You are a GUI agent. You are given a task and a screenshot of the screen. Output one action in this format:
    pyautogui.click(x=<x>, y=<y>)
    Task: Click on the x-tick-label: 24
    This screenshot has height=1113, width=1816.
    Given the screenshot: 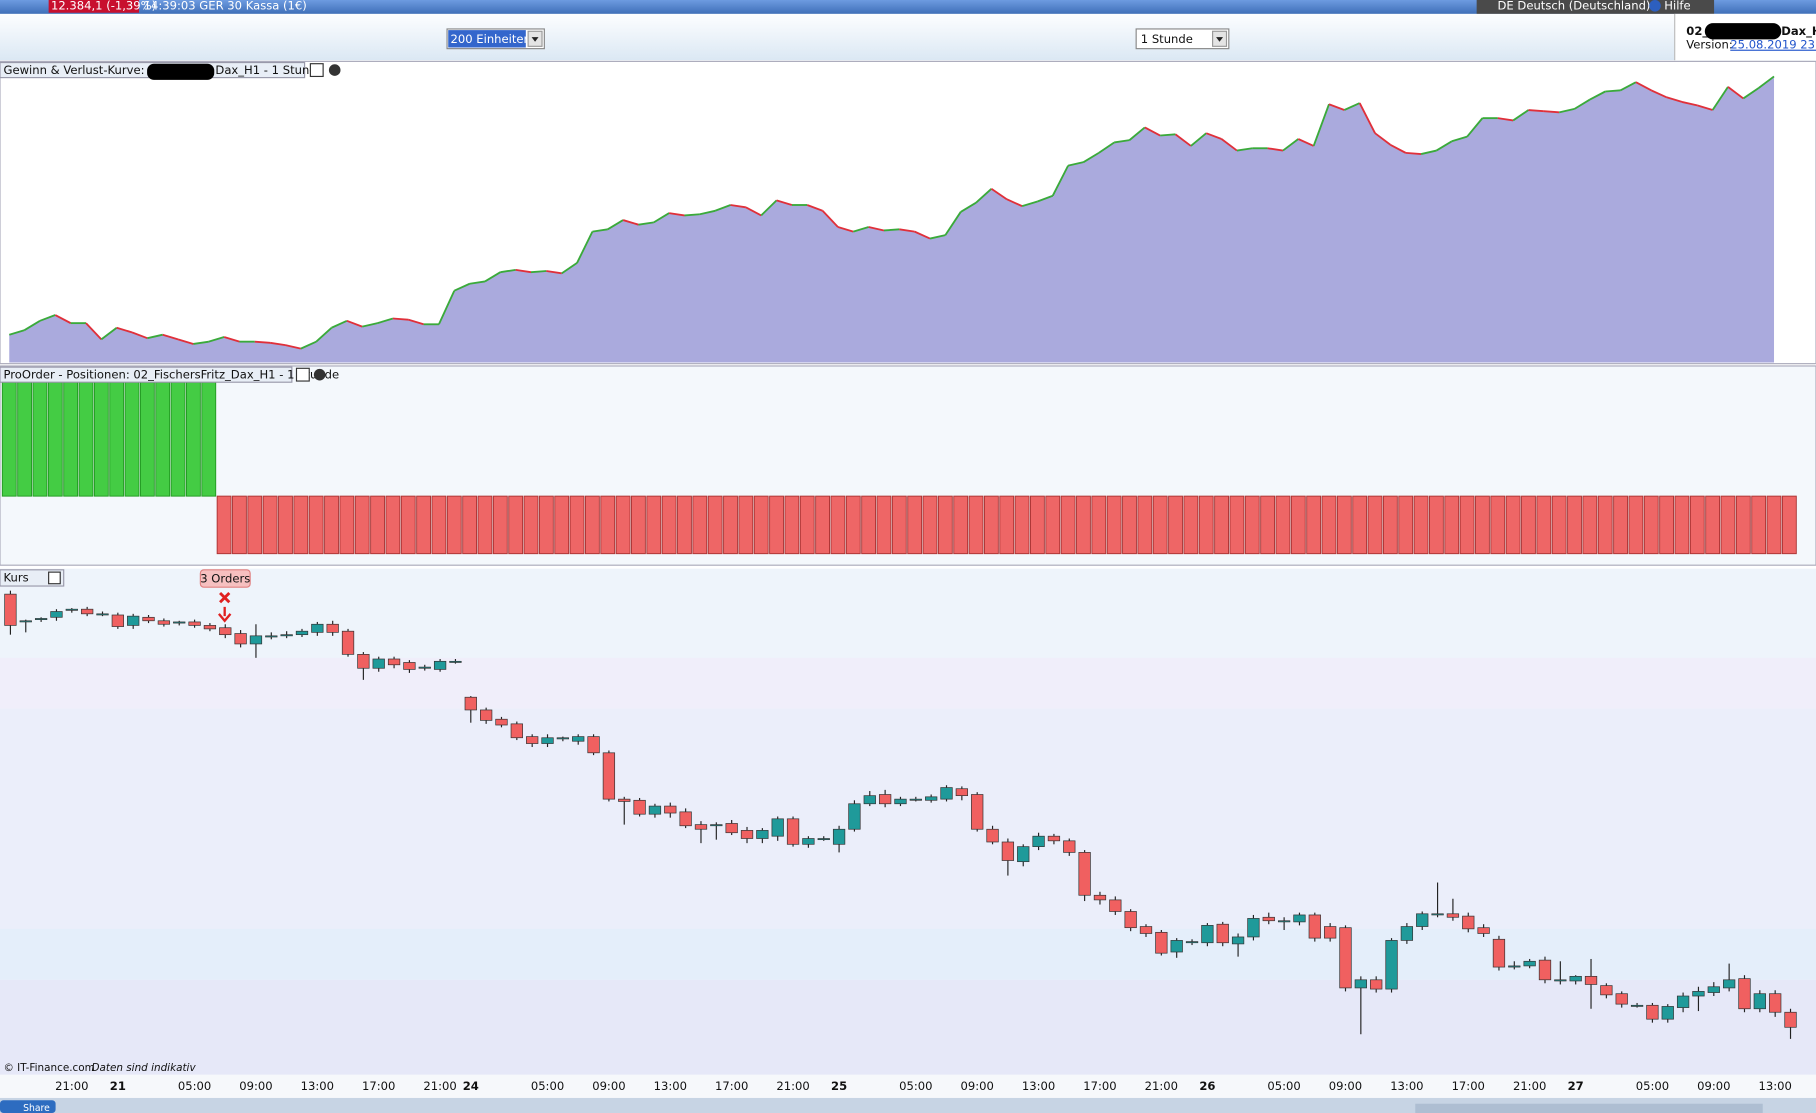 What is the action you would take?
    pyautogui.click(x=471, y=1086)
    